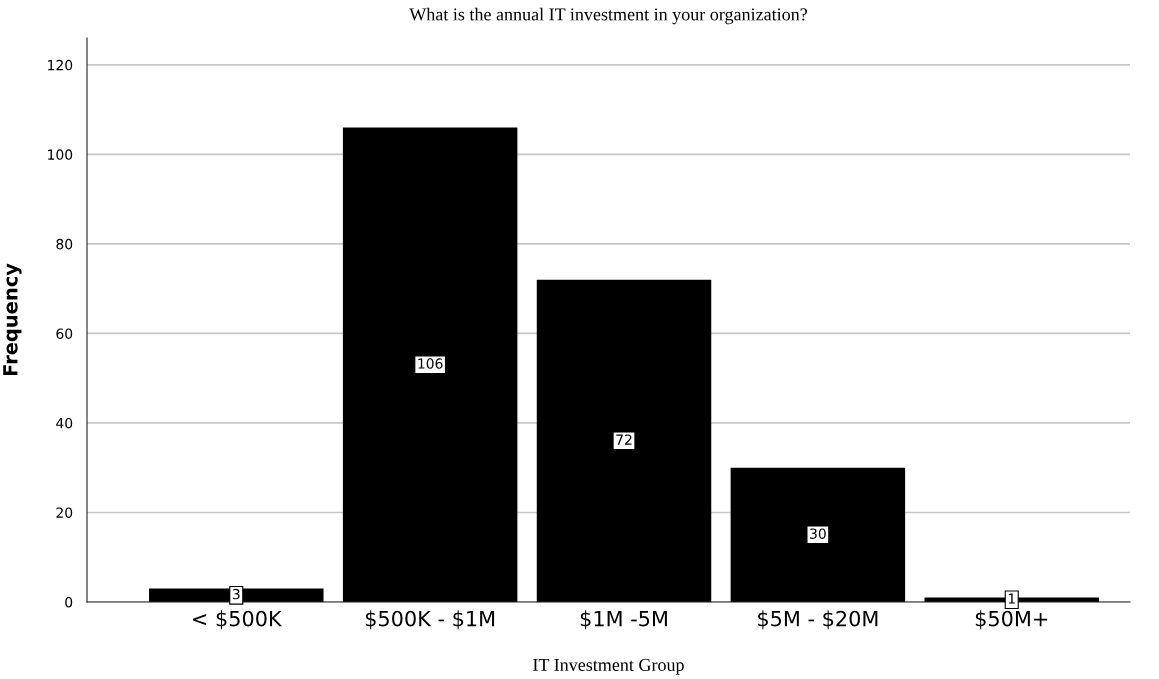  I want to click on y-tick-label: 80, so click(64, 244).